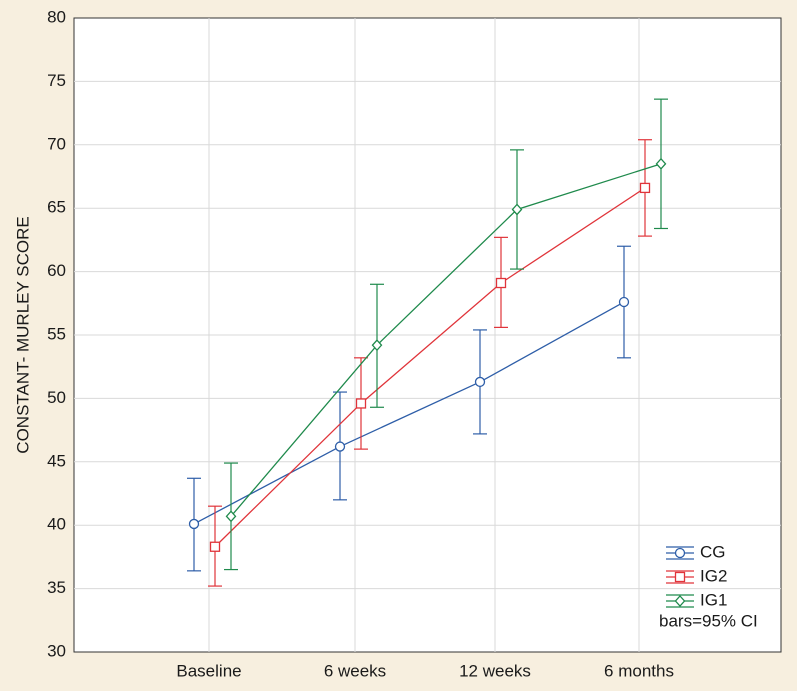  What do you see at coordinates (680, 577) in the screenshot?
I see `legend-marker-ig2` at bounding box center [680, 577].